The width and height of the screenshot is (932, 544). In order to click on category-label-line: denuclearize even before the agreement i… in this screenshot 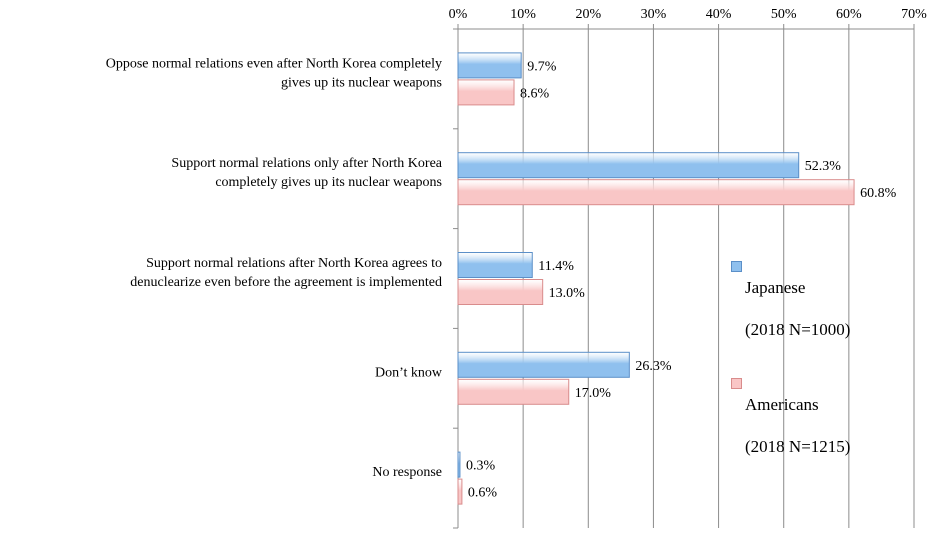, I will do `click(286, 282)`.